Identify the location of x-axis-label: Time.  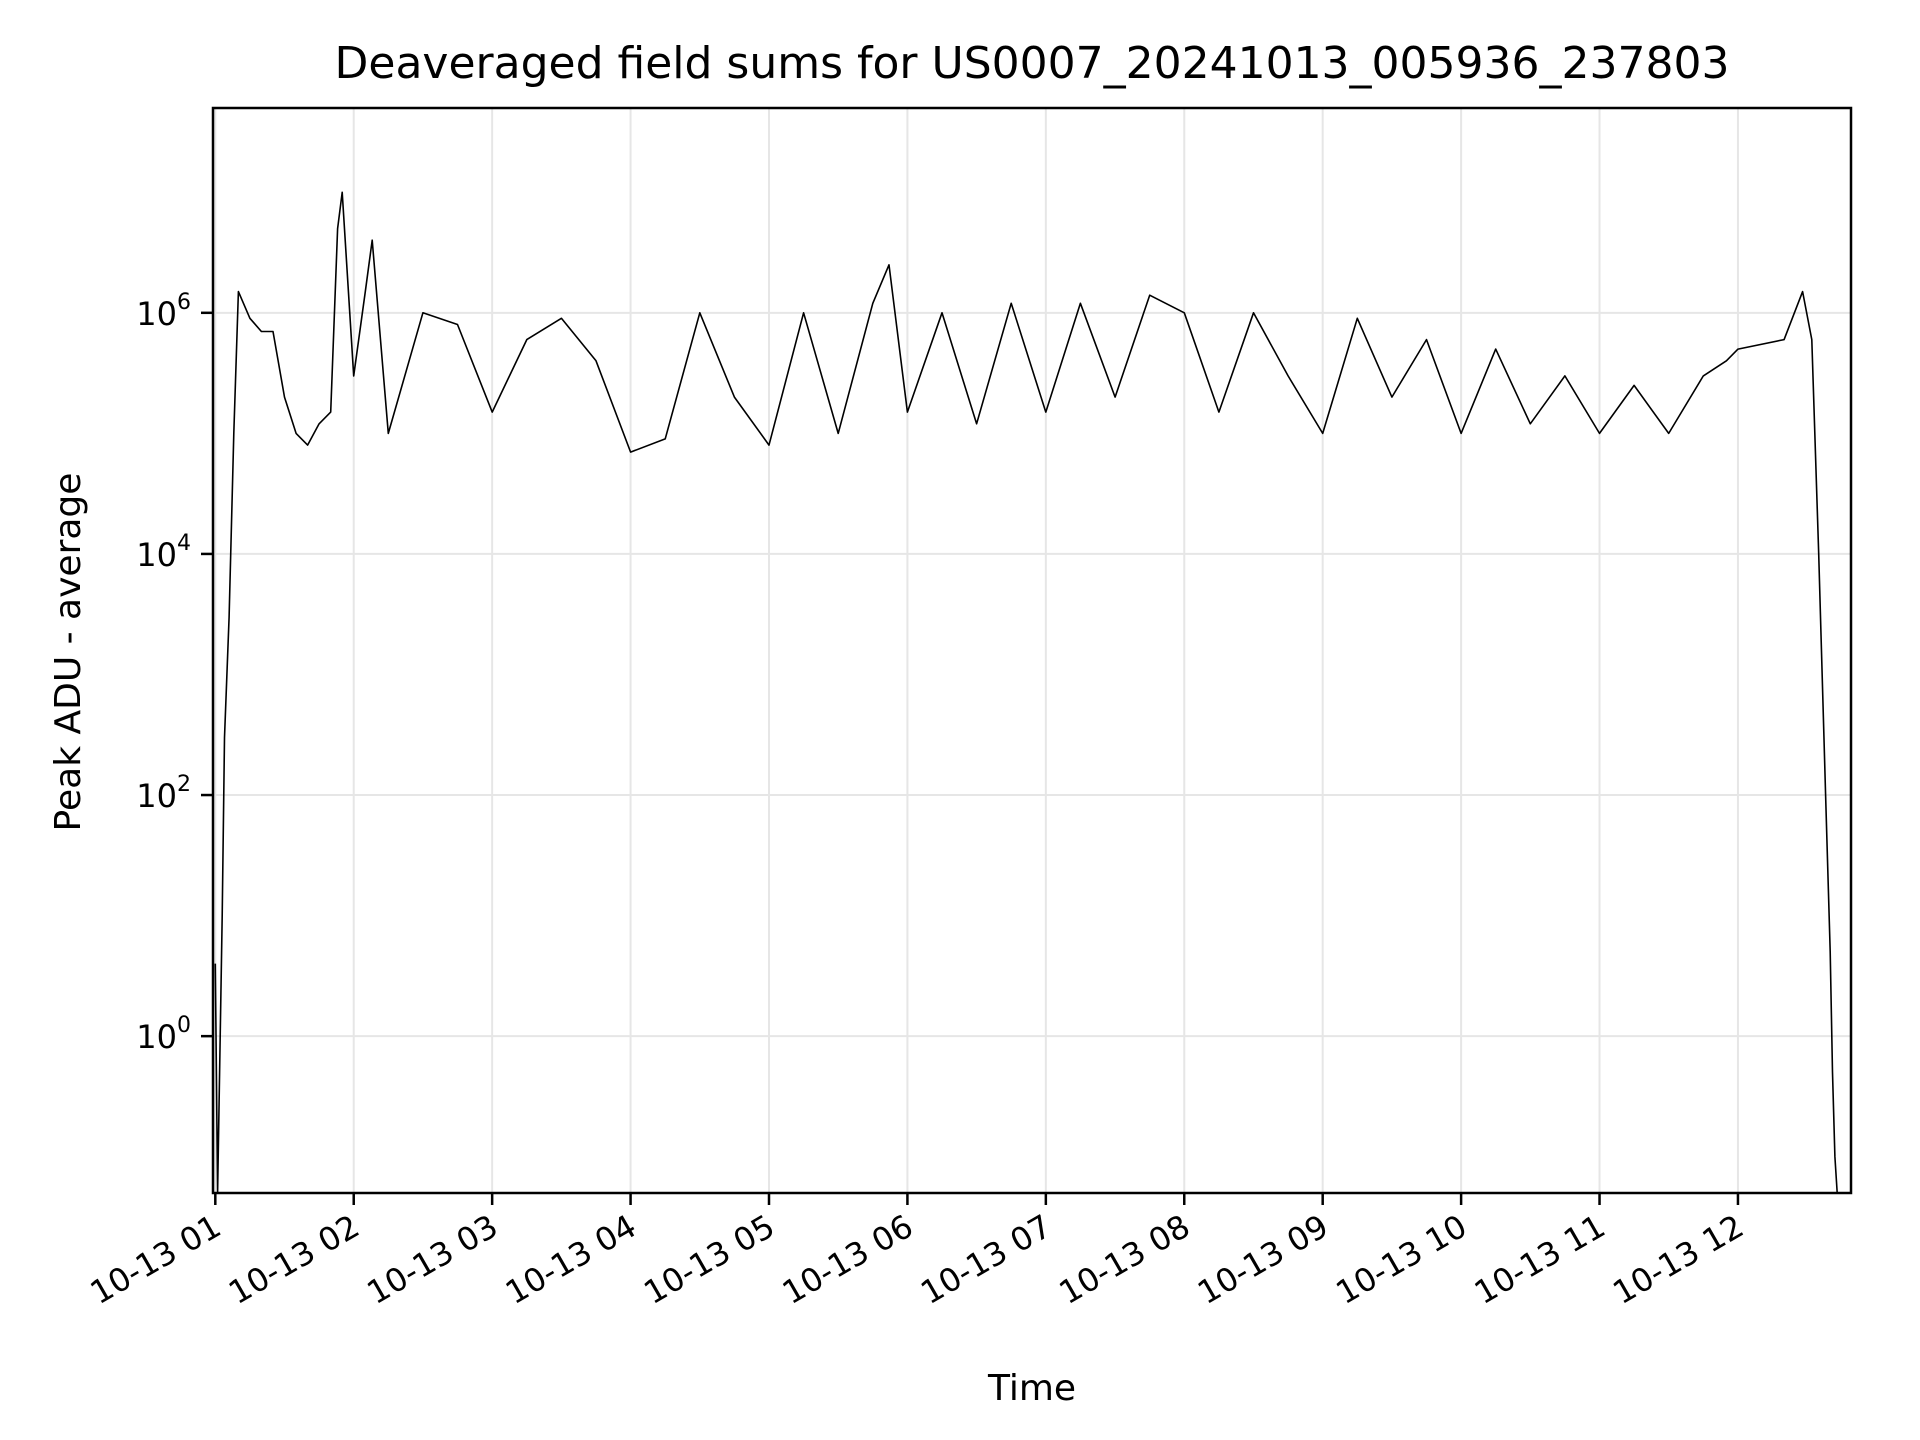
(1031, 1388).